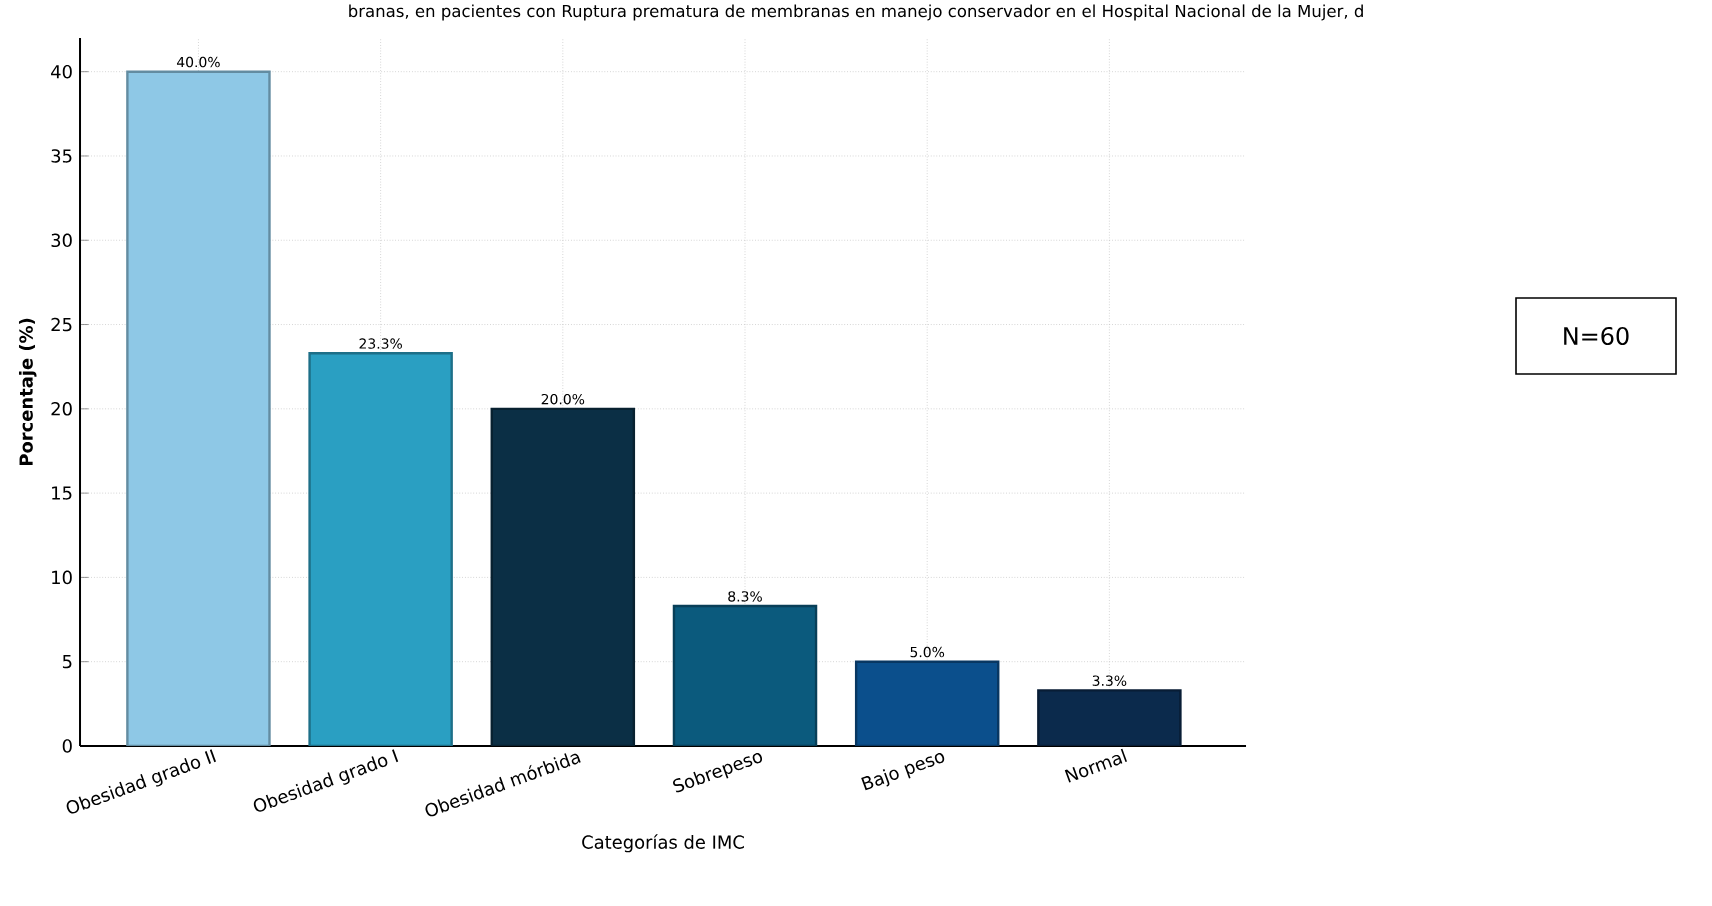  Describe the element at coordinates (62, 493) in the screenshot. I see `y-tick-label: 15` at that location.